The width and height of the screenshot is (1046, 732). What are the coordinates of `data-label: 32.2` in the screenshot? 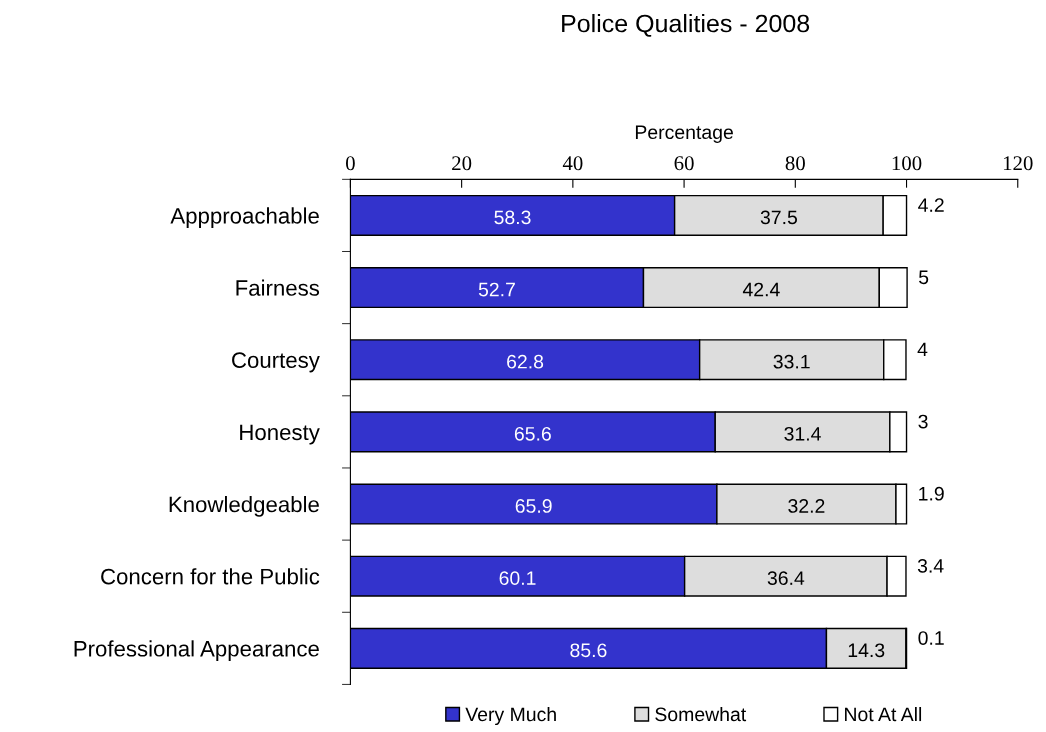 It's located at (806, 506).